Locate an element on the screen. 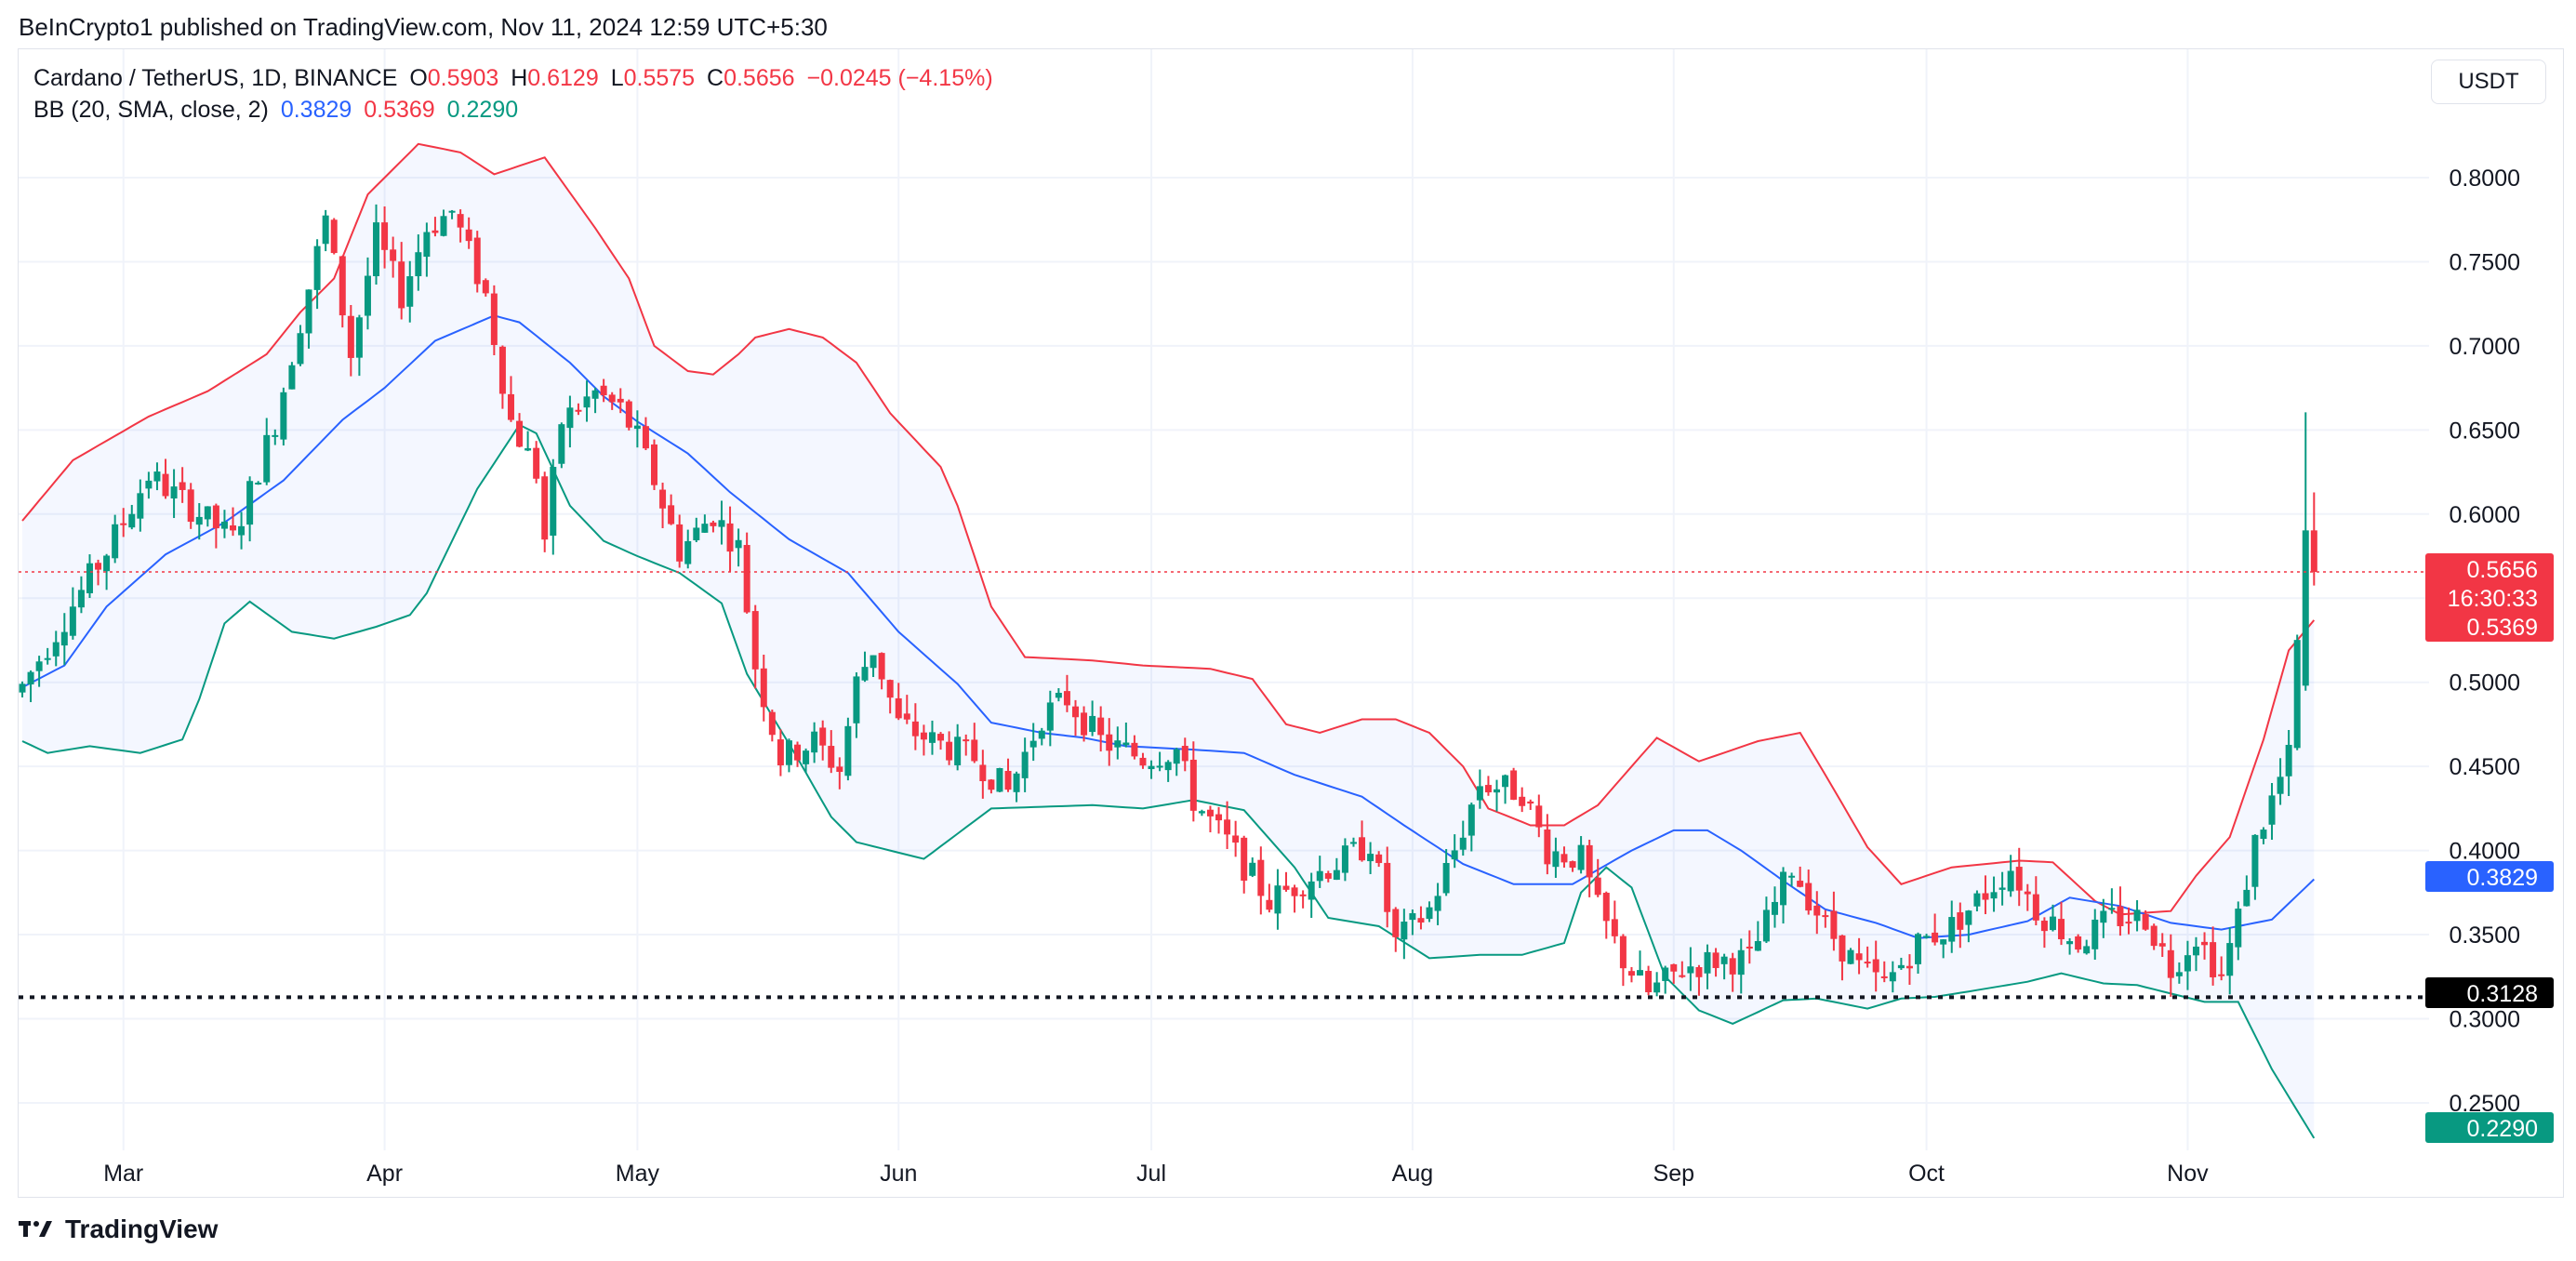 The width and height of the screenshot is (2576, 1261). support-price-tag: 0.3128 is located at coordinates (2489, 992).